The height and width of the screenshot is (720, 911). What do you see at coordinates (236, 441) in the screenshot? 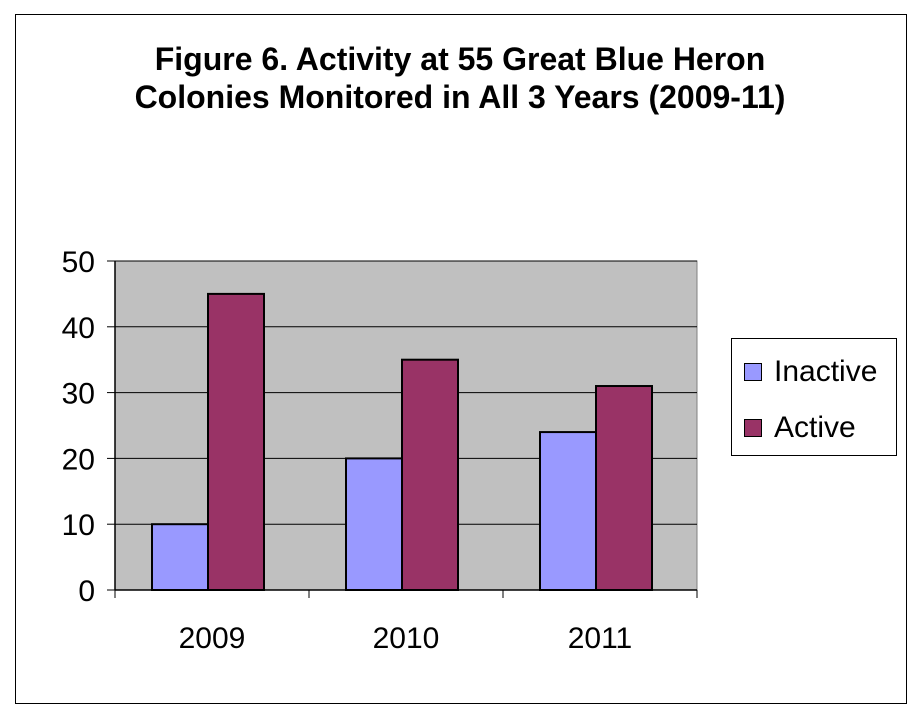
I see `bar-active-2009` at bounding box center [236, 441].